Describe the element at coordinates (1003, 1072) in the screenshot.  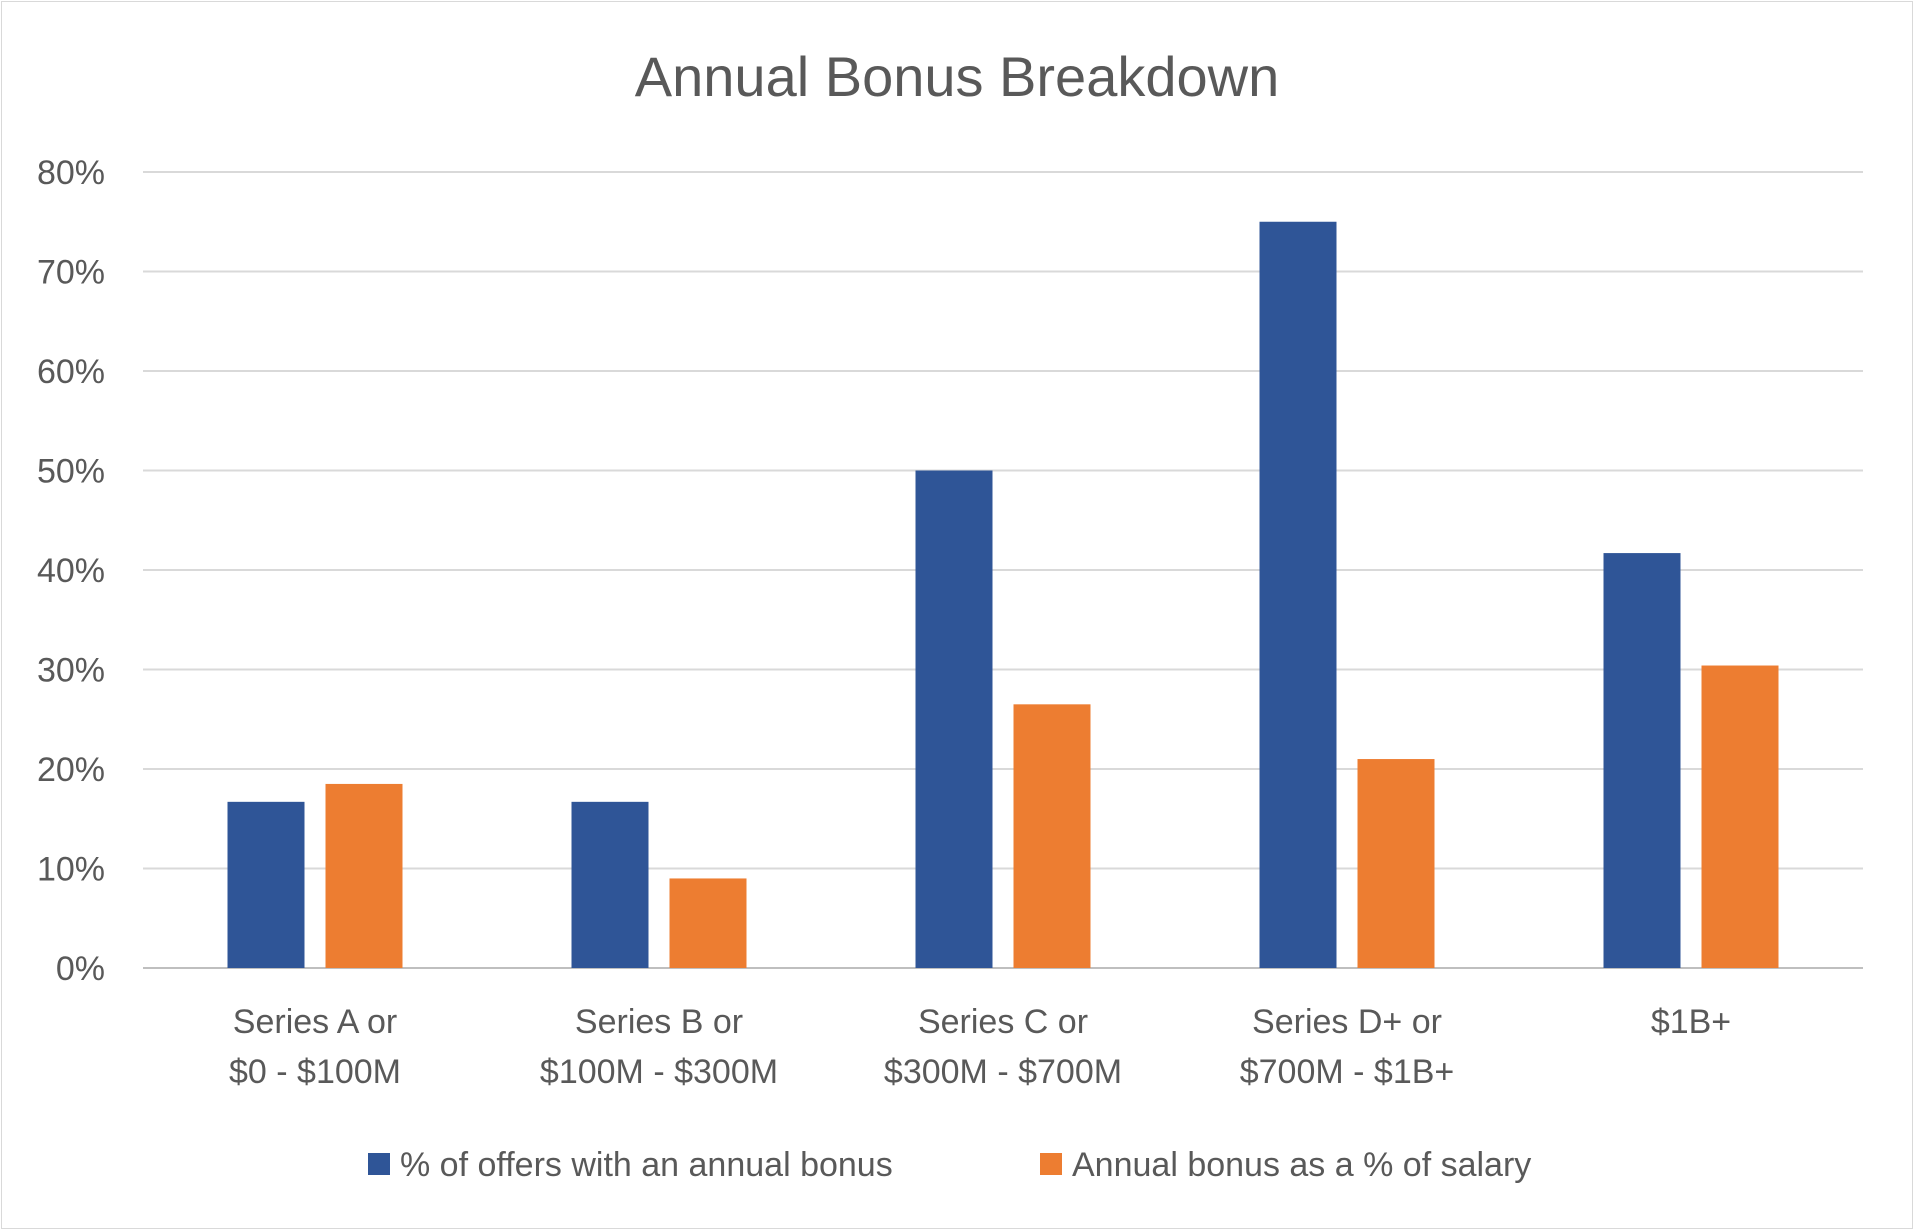
I see `x-category-label: $300M - $700M` at that location.